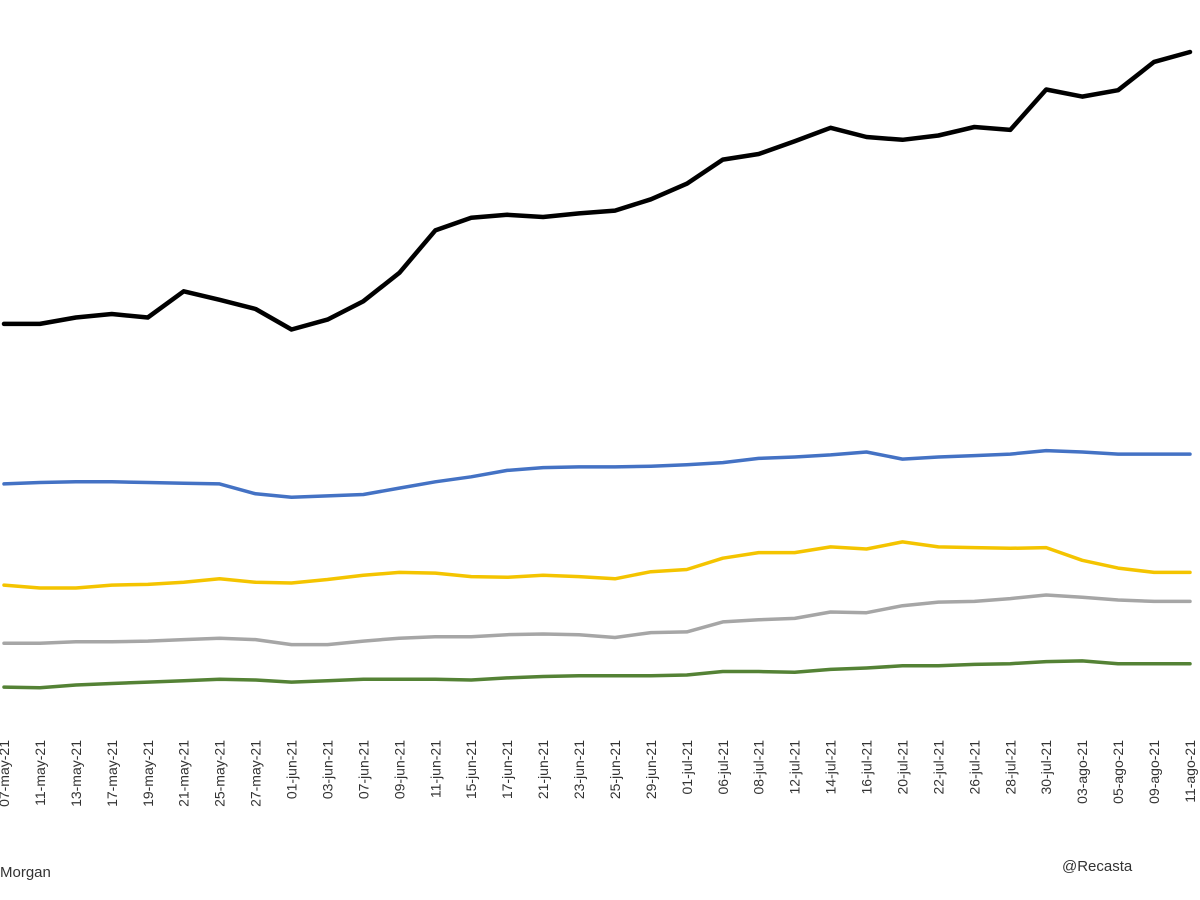  Describe the element at coordinates (1010, 767) in the screenshot. I see `x-tick-label: 28-jul-21` at that location.